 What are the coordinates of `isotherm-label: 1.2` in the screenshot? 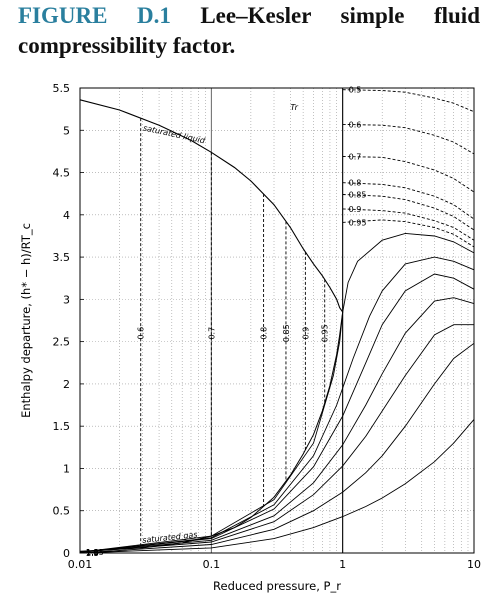 It's located at (92, 552).